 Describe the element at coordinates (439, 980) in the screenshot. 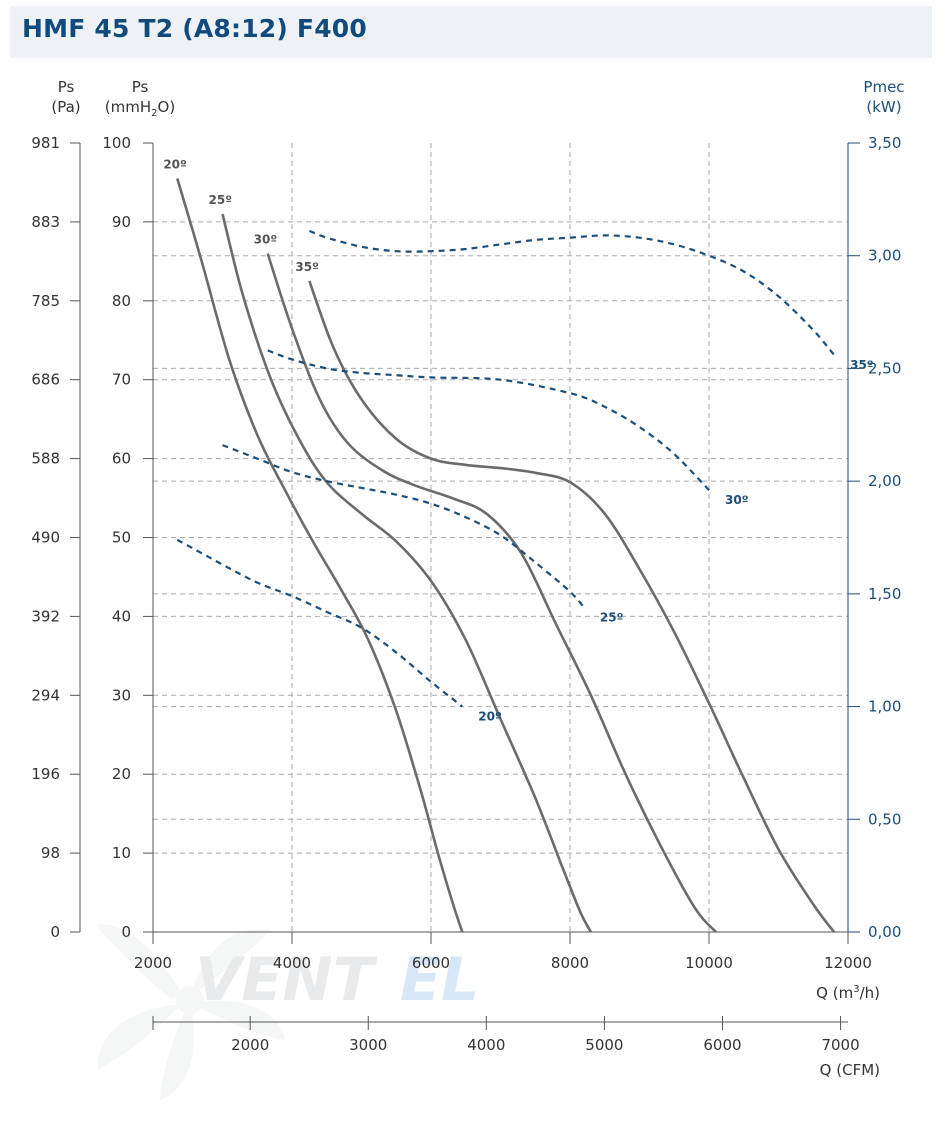

I see `watermark-text-el: EL` at that location.